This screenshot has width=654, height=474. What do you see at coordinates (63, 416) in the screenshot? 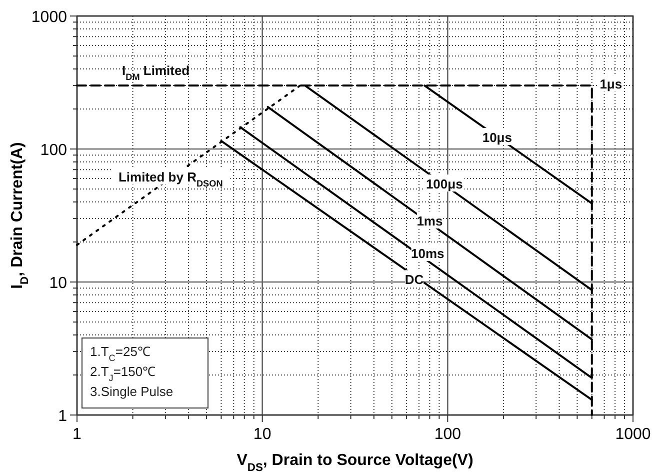
I see `y-tick-label: 1` at bounding box center [63, 416].